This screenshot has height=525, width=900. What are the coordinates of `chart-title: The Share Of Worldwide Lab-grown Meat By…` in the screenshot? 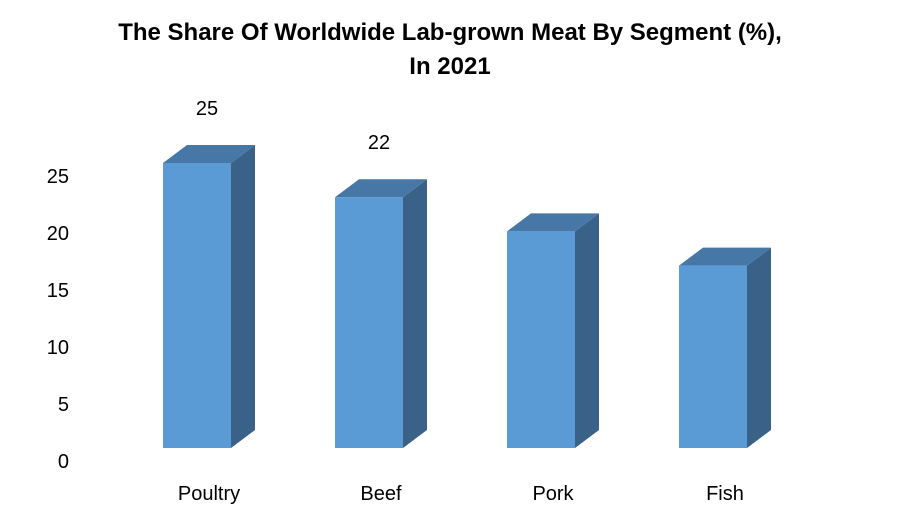 It's located at (450, 50).